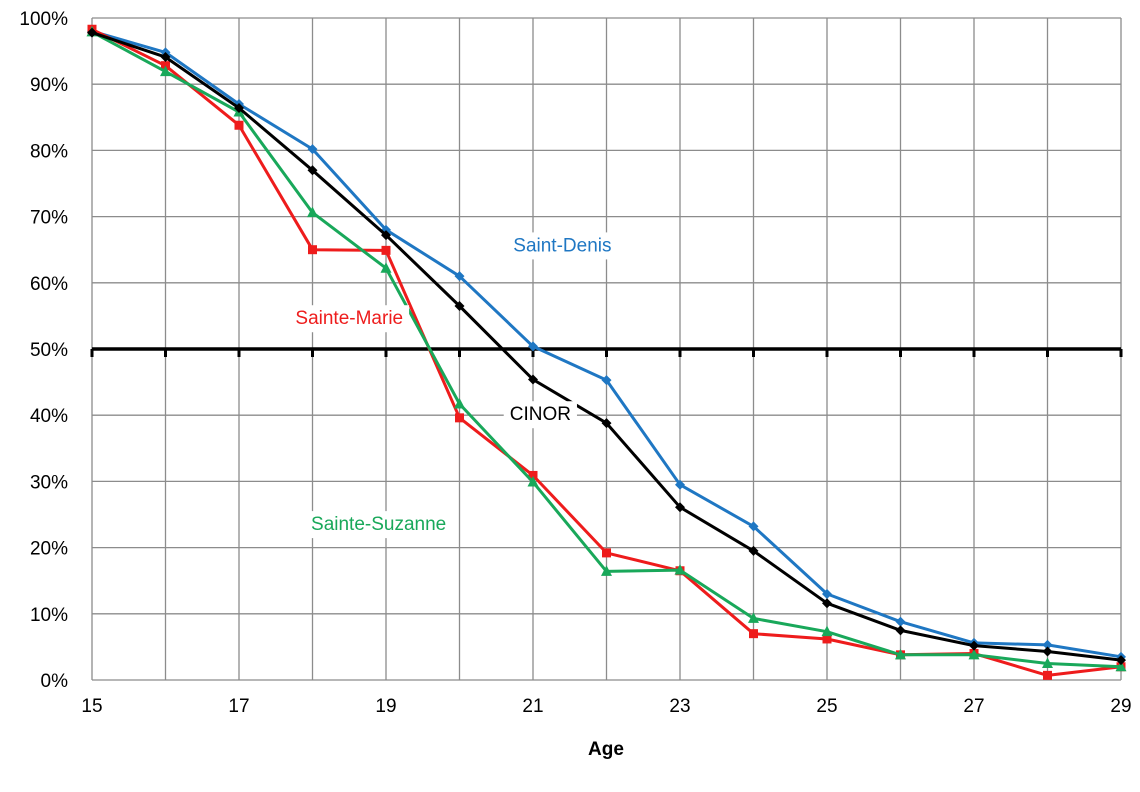 The height and width of the screenshot is (792, 1140). I want to click on x-axis-ticks: 15 17 19 21 23 25 27 29, so click(606, 706).